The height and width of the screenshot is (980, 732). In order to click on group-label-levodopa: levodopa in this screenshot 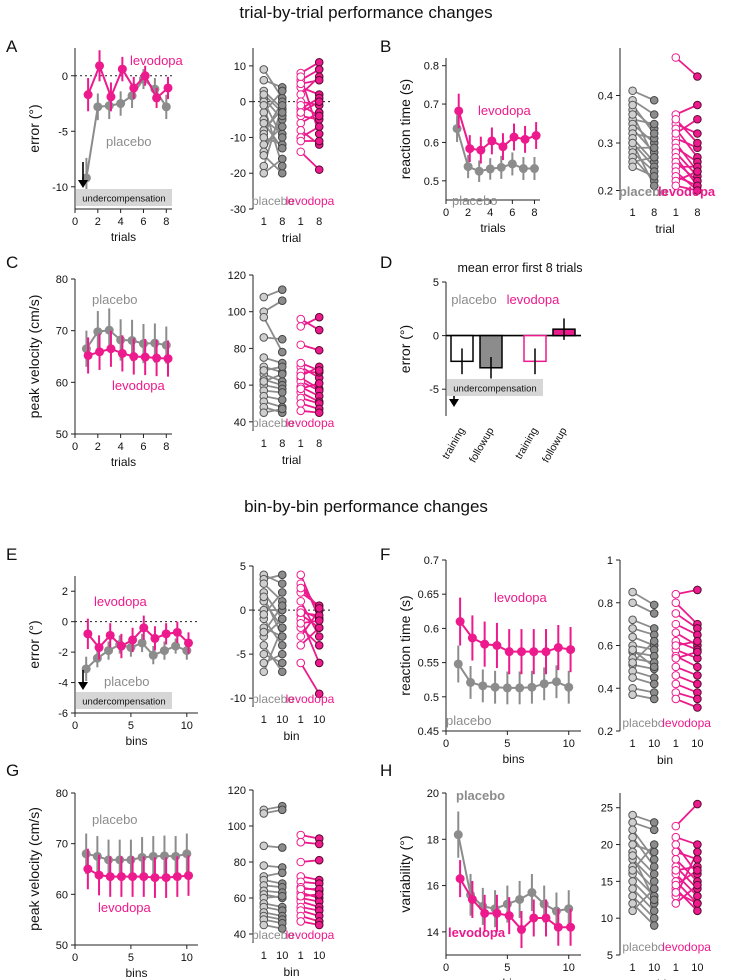, I will do `click(687, 191)`.